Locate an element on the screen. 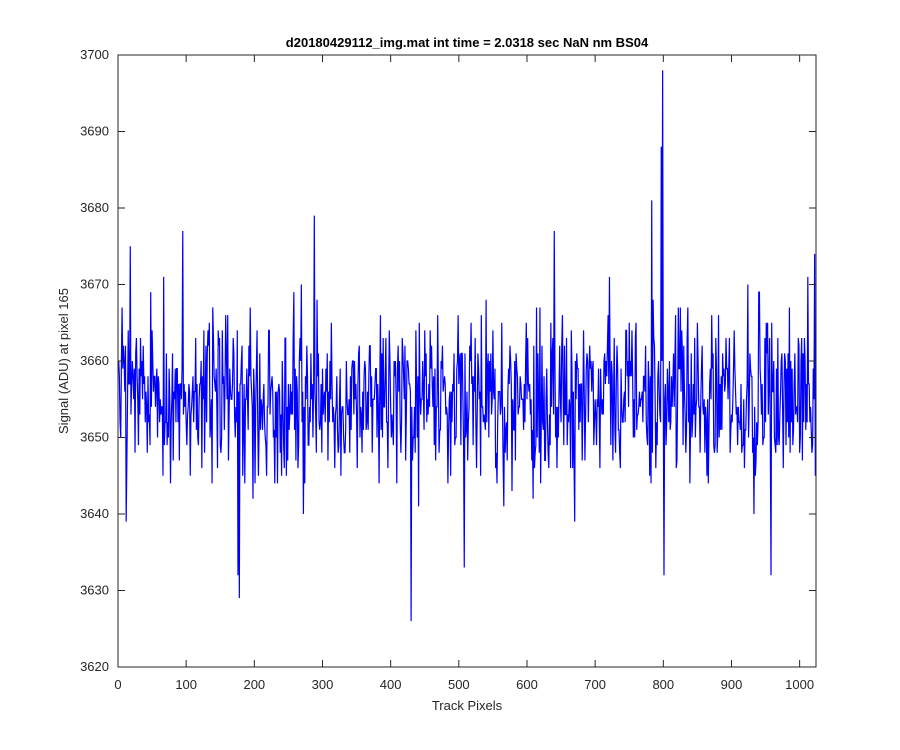 The width and height of the screenshot is (900, 750). y-tick-label: 3700 is located at coordinates (94, 54).